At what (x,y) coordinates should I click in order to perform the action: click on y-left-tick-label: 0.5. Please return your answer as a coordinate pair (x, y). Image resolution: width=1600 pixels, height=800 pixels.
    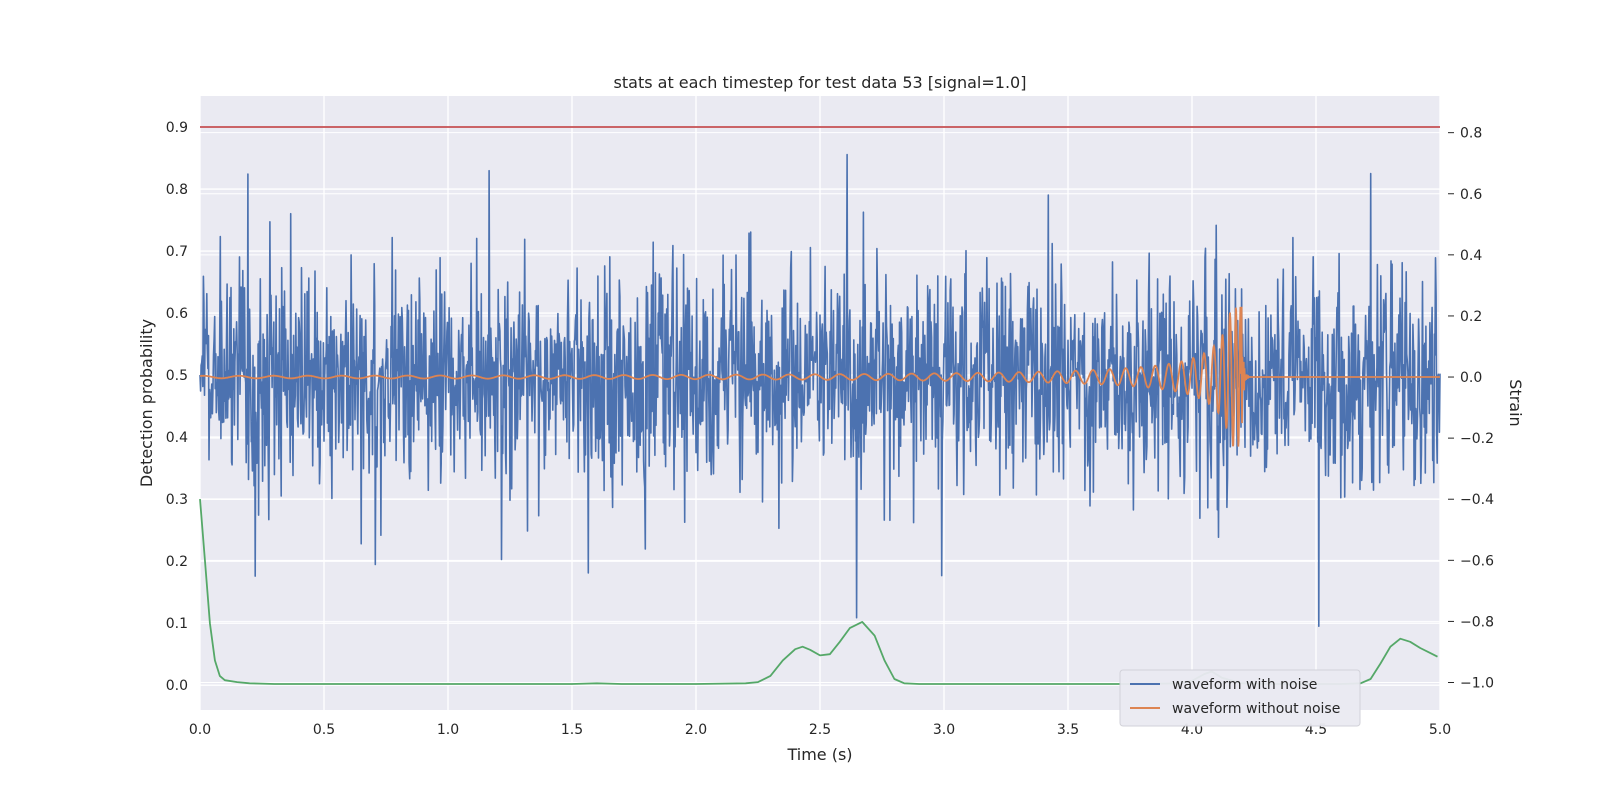
    Looking at the image, I should click on (177, 376).